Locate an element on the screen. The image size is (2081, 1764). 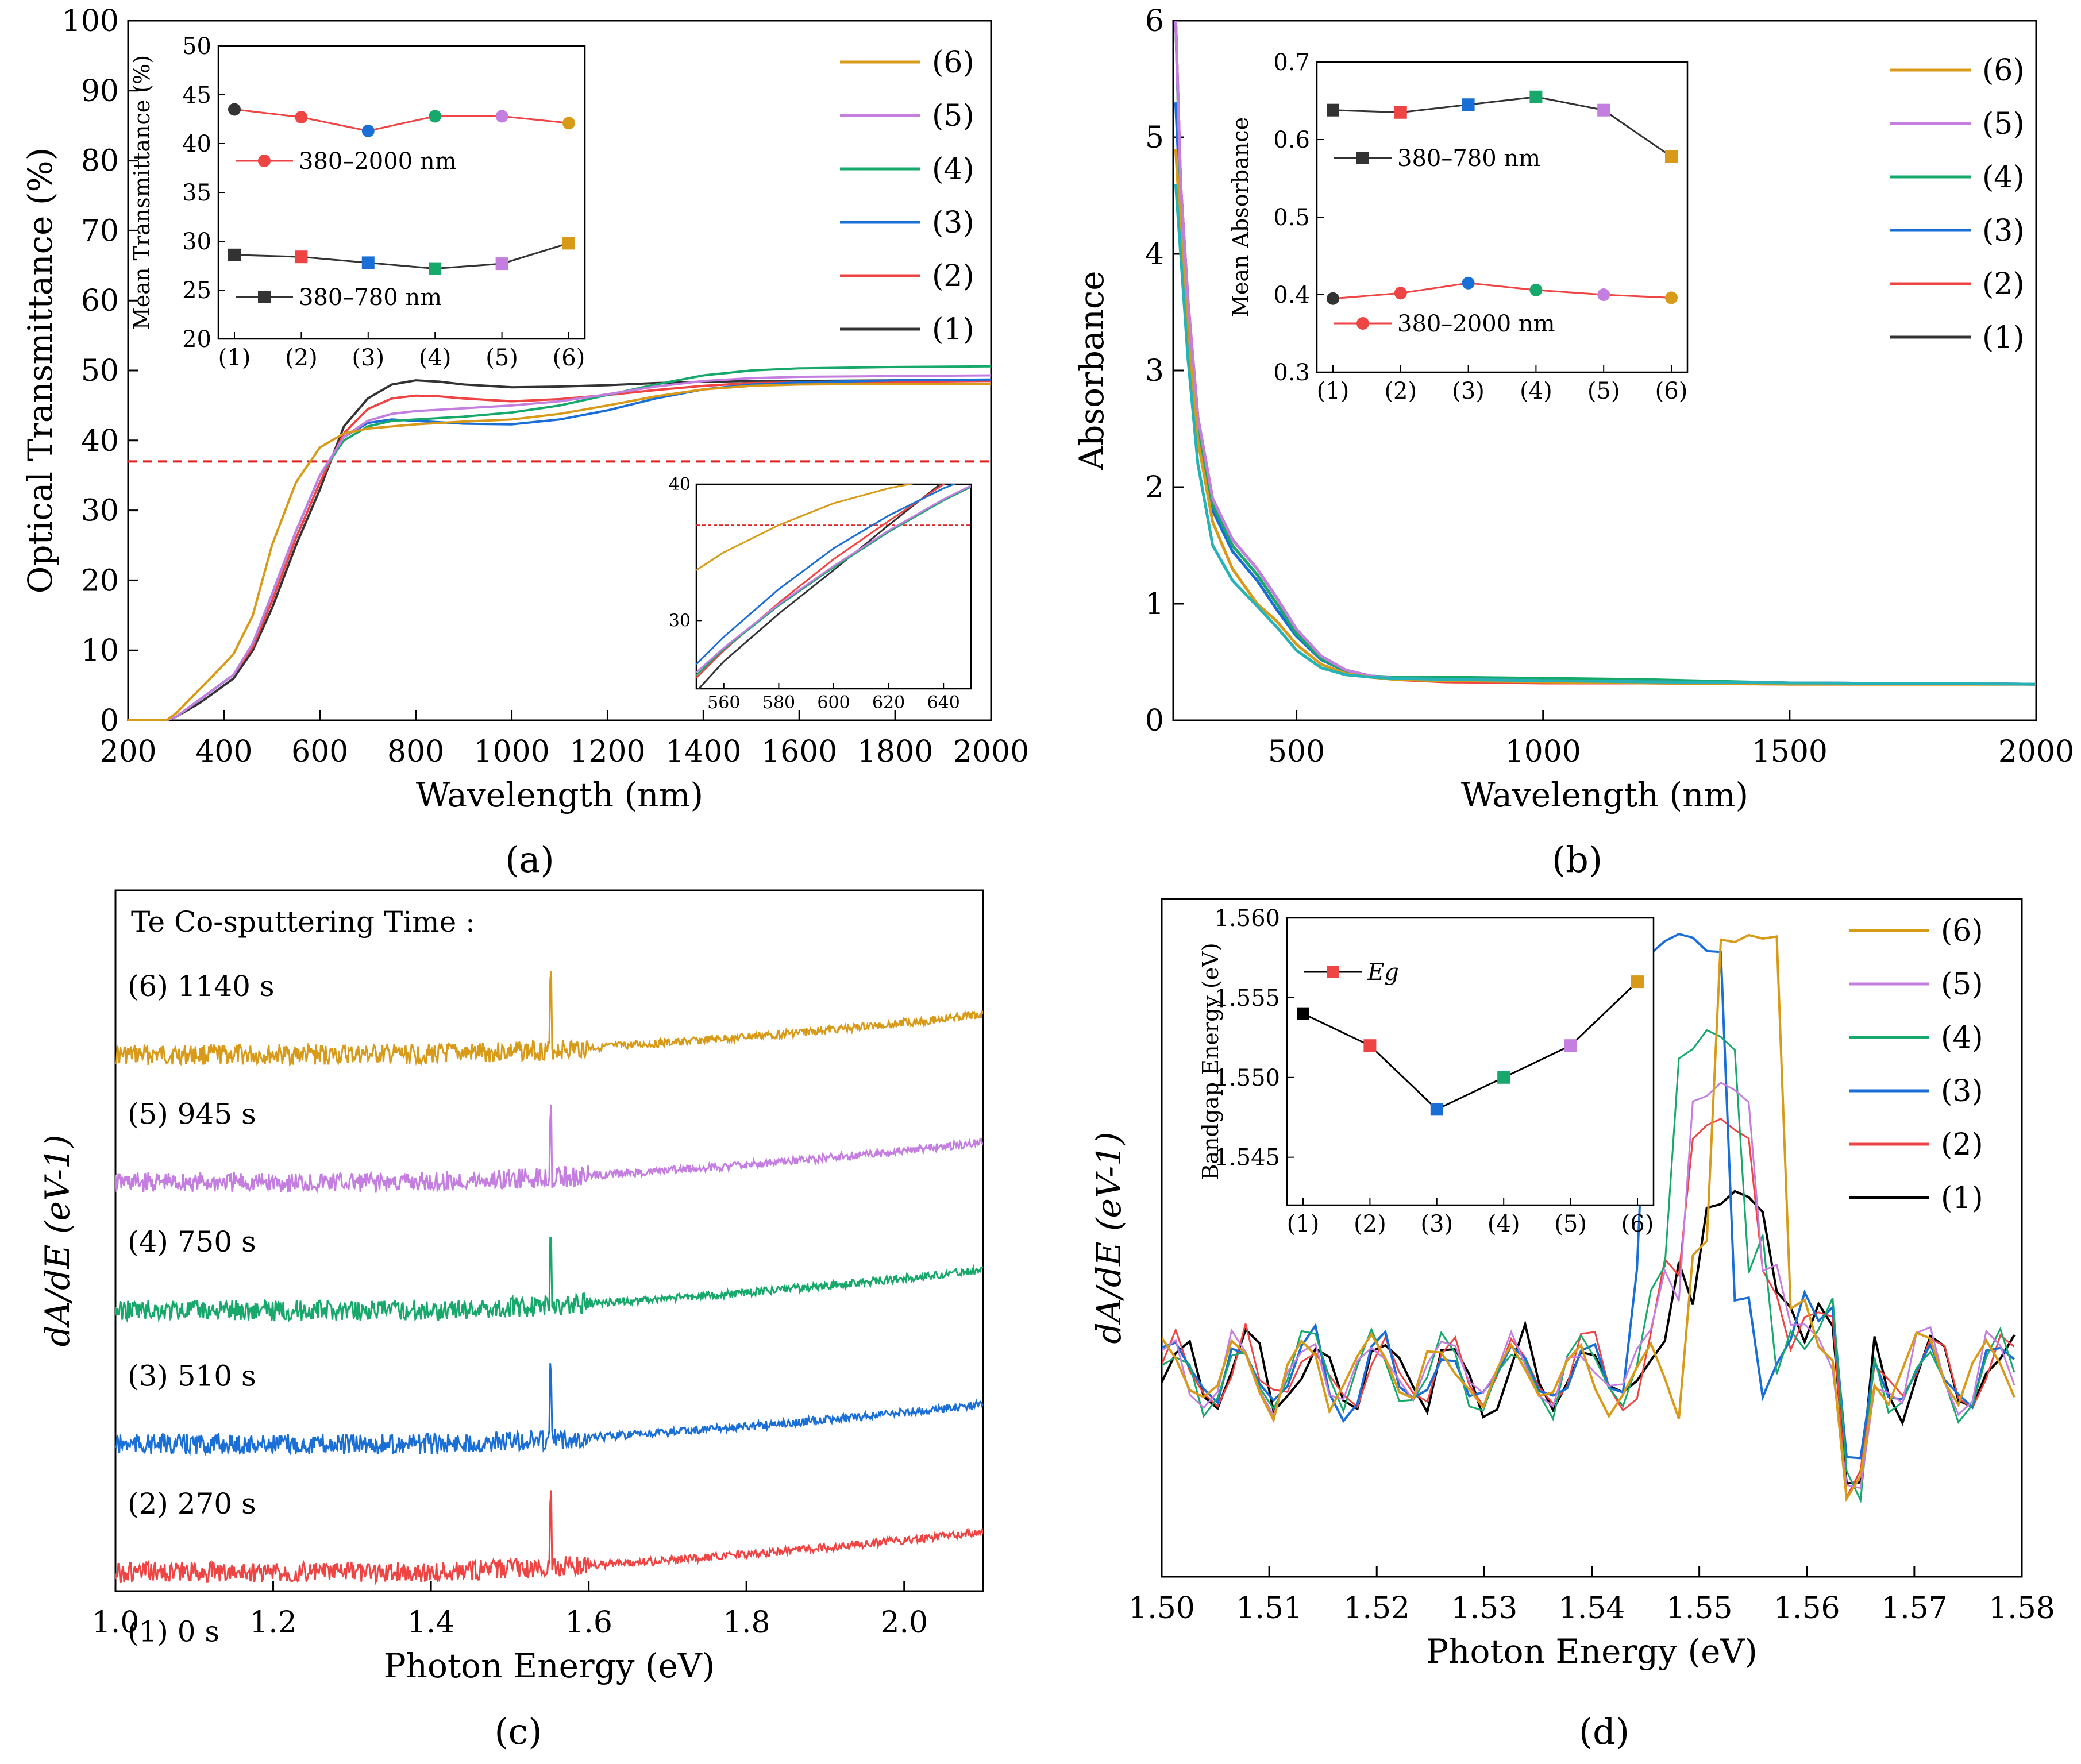
a-zoom-series is located at coordinates (833, 586).